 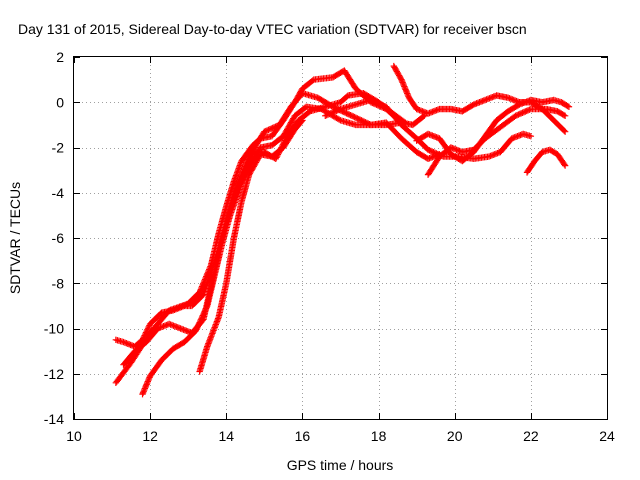 I want to click on x-tick-label: 12, so click(x=150, y=436).